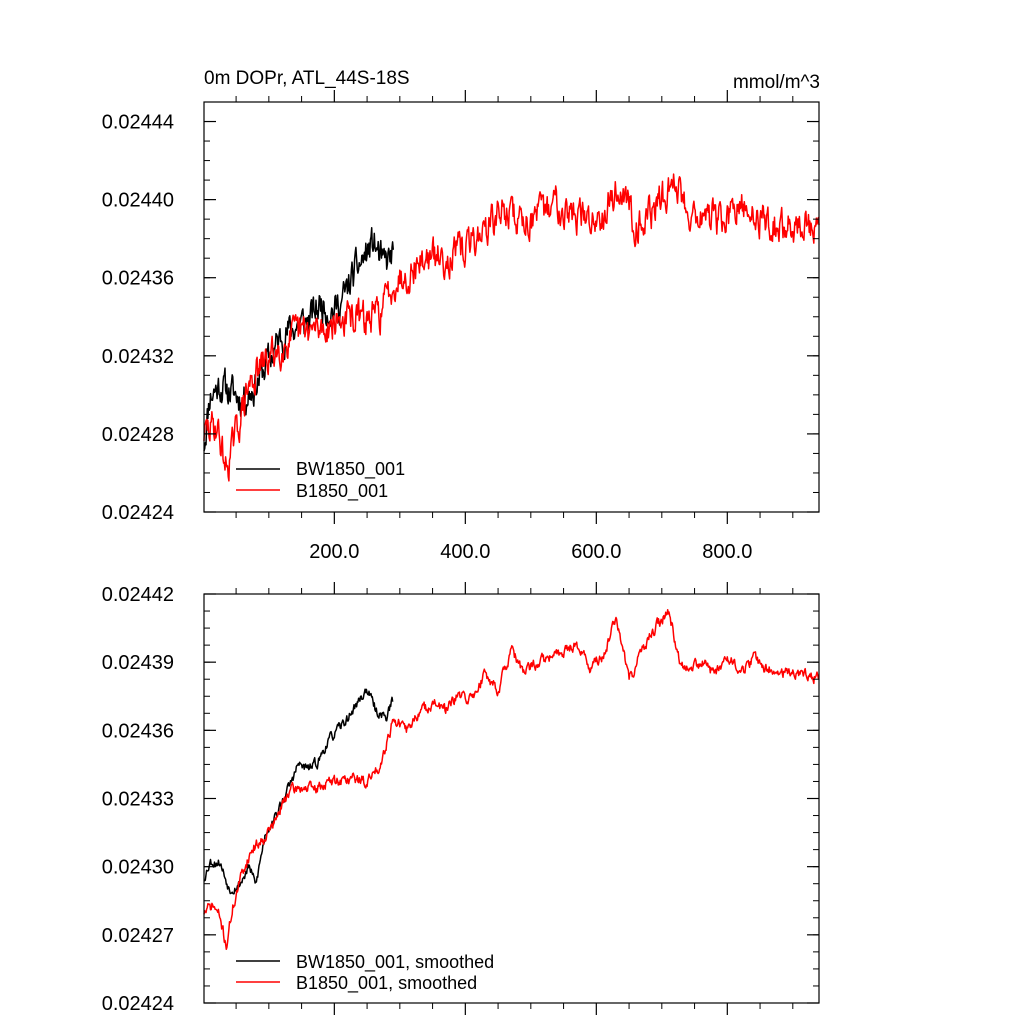  I want to click on chart-title: 0m DOPr, ATL_44S-18S, so click(307, 78).